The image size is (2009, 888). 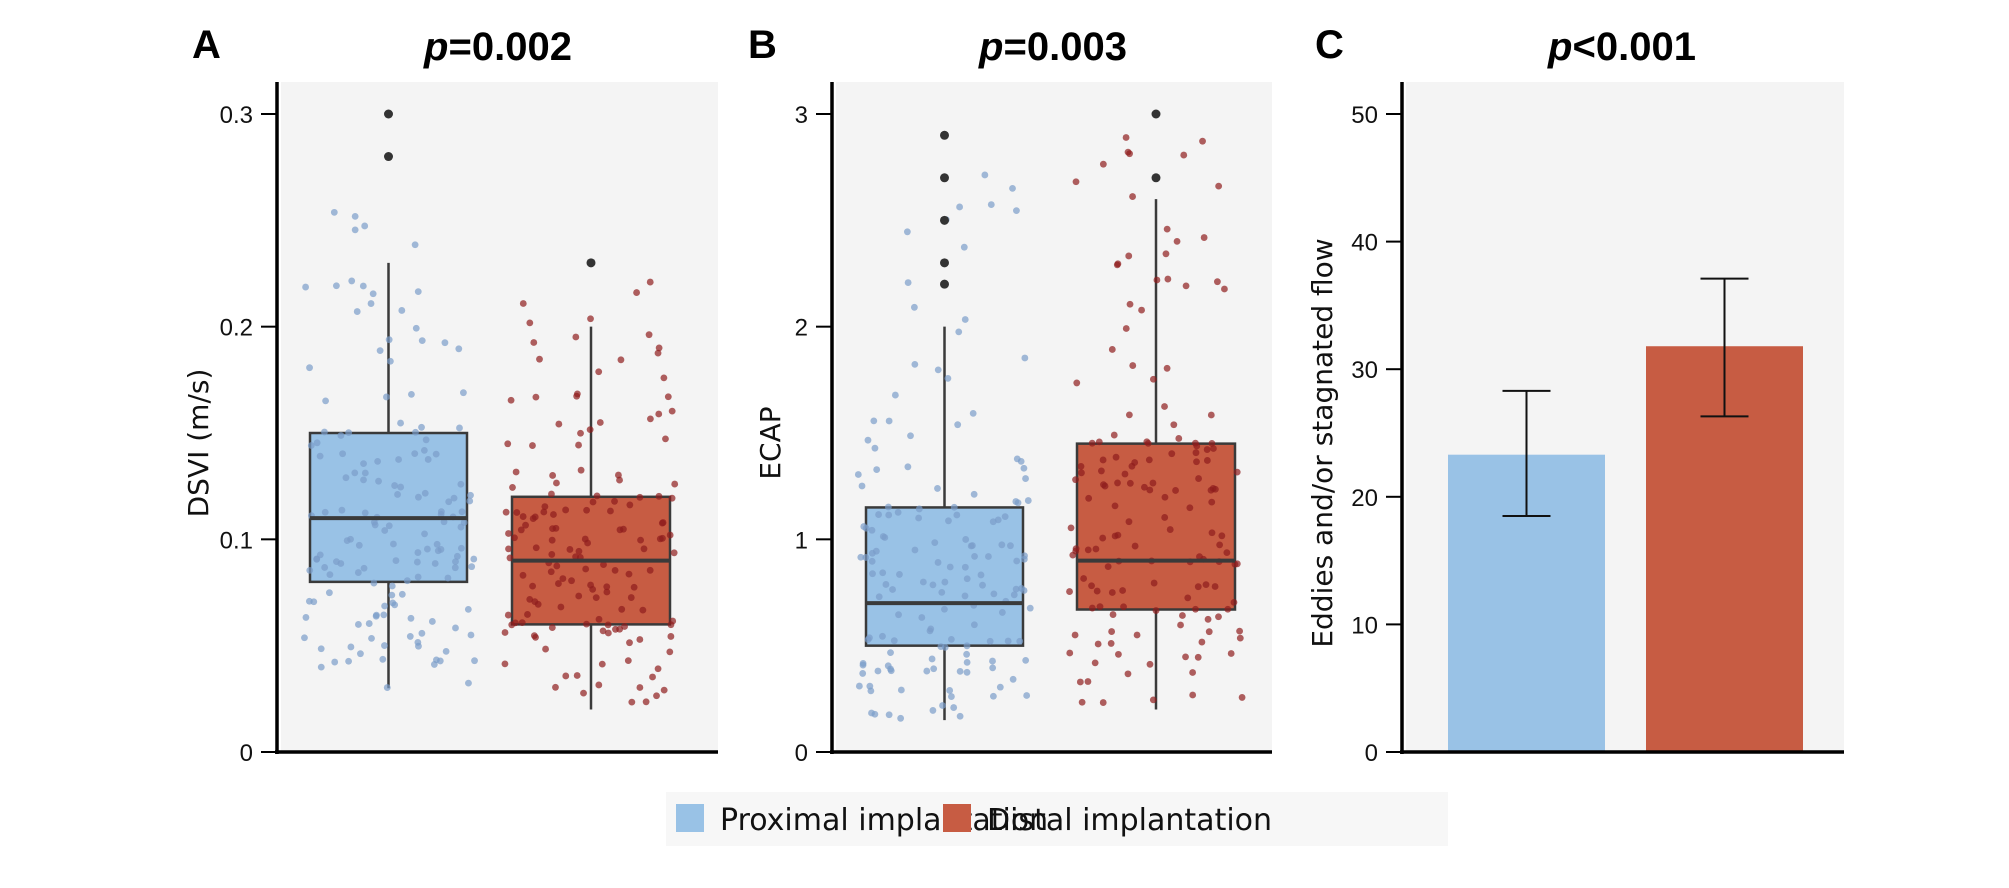 I want to click on y-tick-label: 30, so click(x=1364, y=370).